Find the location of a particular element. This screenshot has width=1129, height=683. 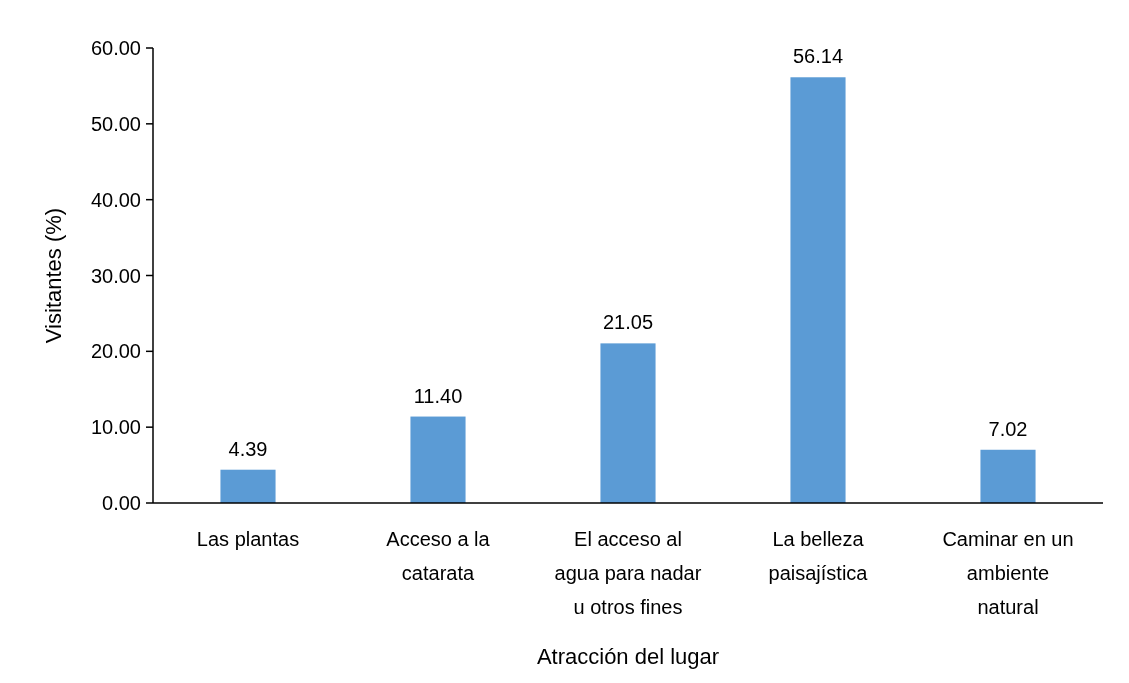

x-tick-label: Acceso a la catarata is located at coordinates (438, 556).